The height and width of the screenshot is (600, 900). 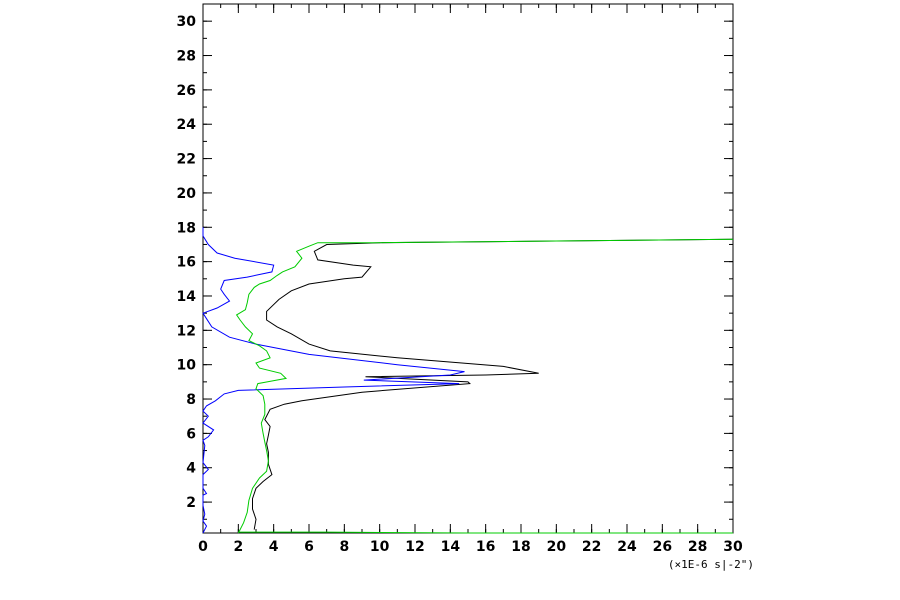 I want to click on y-tick-label: 28, so click(x=186, y=57).